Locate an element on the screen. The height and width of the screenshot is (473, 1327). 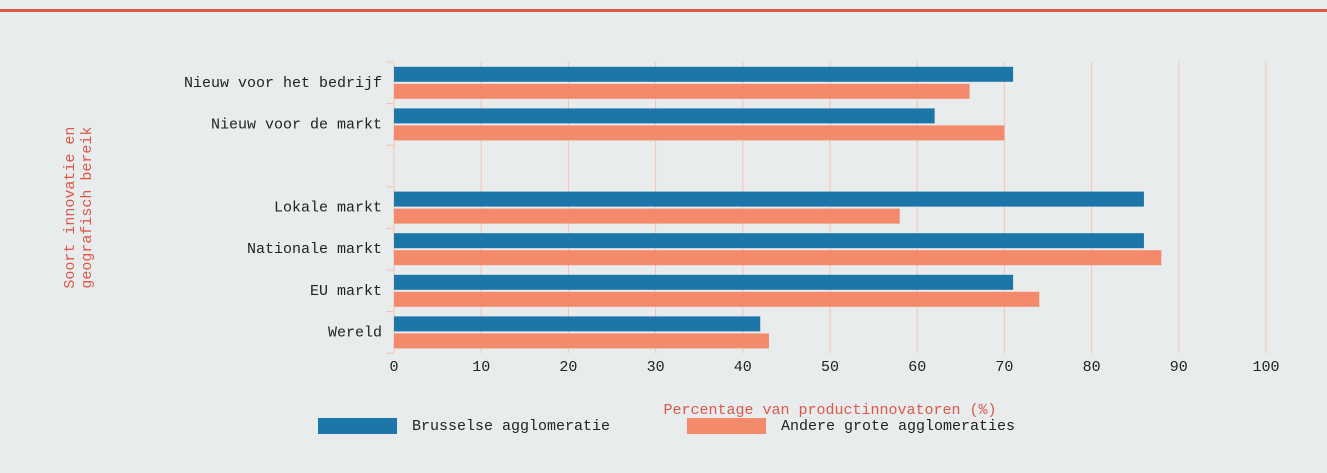
legend-label: Brusselse agglomeratie is located at coordinates (511, 426).